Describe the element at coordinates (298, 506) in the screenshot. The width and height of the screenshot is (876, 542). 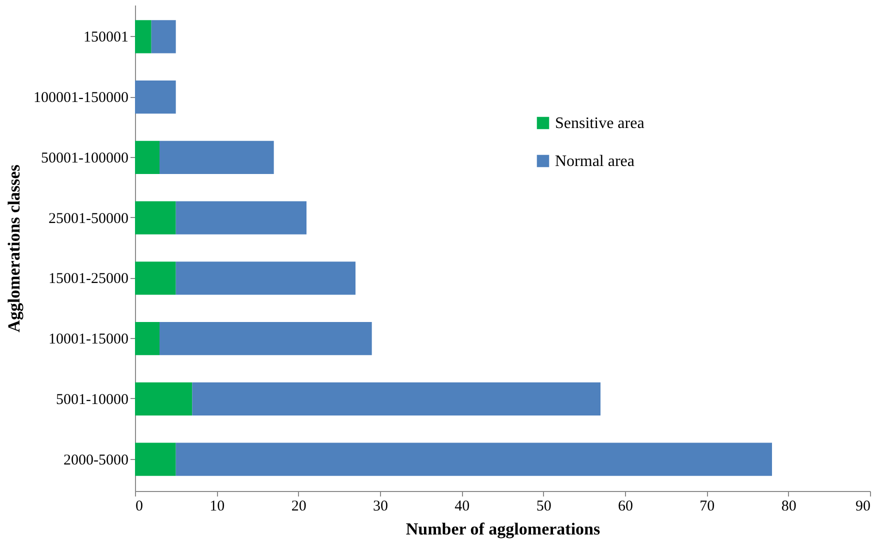
I see `x-tick-label: 20` at that location.